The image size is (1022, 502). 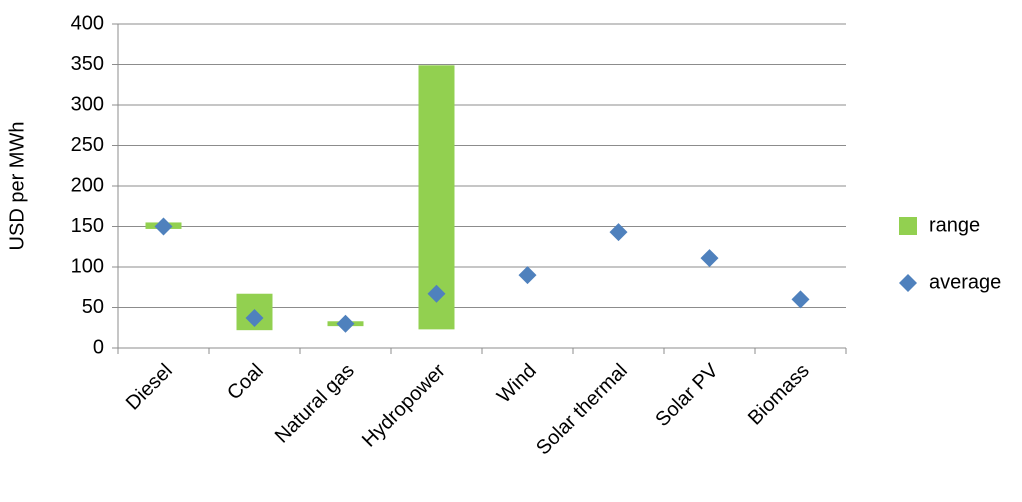 What do you see at coordinates (779, 395) in the screenshot?
I see `x-tick-label: Biomass` at bounding box center [779, 395].